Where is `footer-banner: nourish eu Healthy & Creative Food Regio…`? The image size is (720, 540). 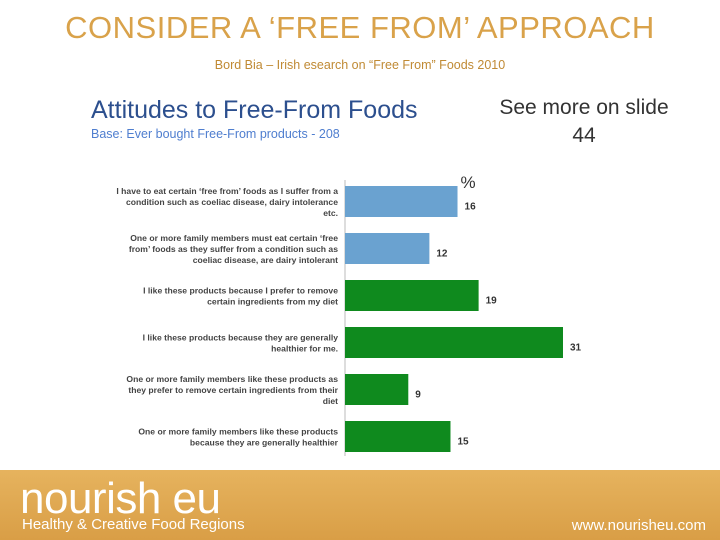
footer-banner: nourish eu Healthy & Creative Food Regio… is located at coordinates (360, 505).